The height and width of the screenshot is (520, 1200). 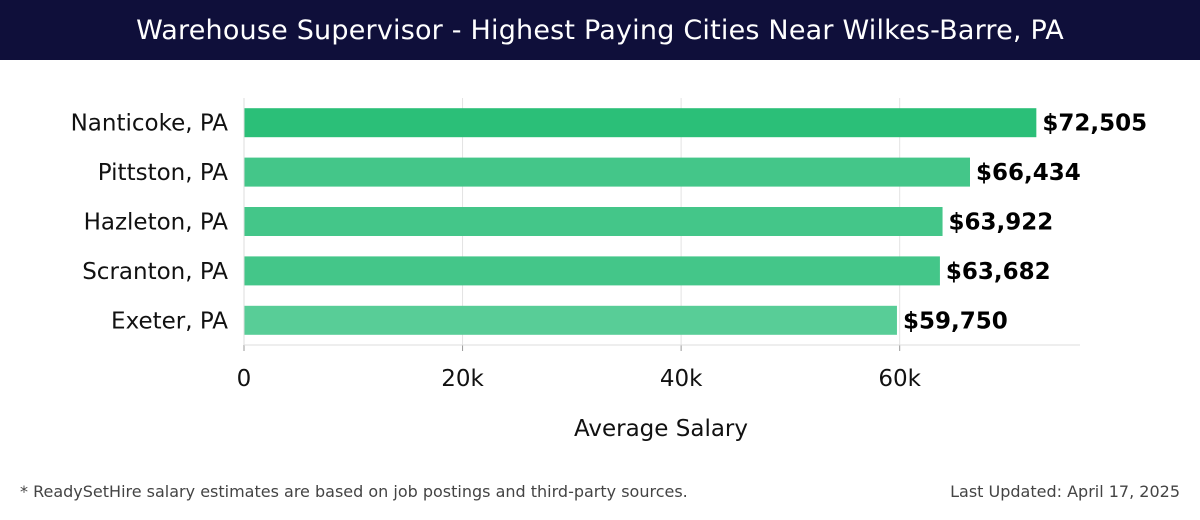 I want to click on category-label: Nanticoke, PA, so click(x=150, y=124).